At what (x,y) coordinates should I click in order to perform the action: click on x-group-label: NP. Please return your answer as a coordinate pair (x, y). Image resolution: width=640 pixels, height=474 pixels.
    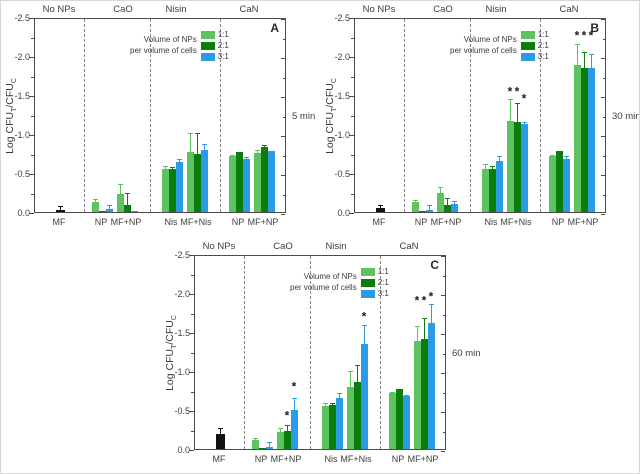
    Looking at the image, I should click on (558, 222).